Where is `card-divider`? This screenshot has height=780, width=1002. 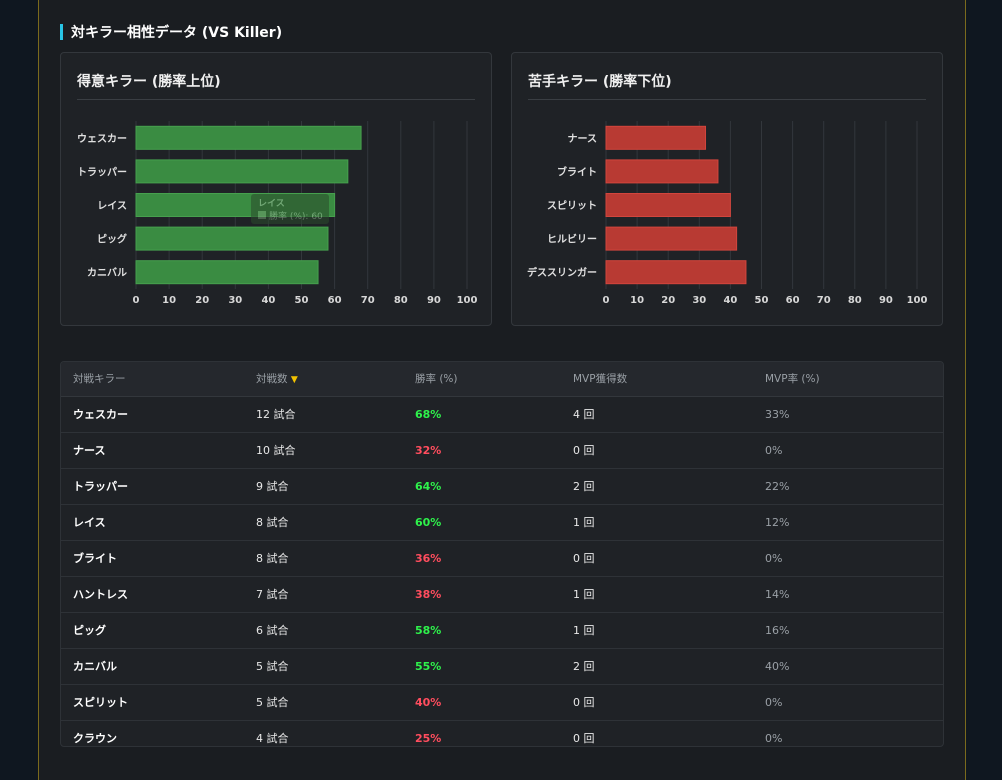
card-divider is located at coordinates (727, 99).